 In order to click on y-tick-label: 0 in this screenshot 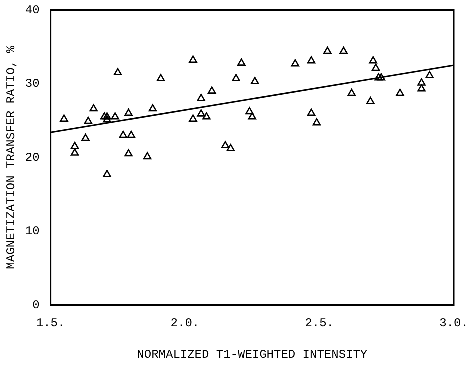, I will do `click(36, 305)`.